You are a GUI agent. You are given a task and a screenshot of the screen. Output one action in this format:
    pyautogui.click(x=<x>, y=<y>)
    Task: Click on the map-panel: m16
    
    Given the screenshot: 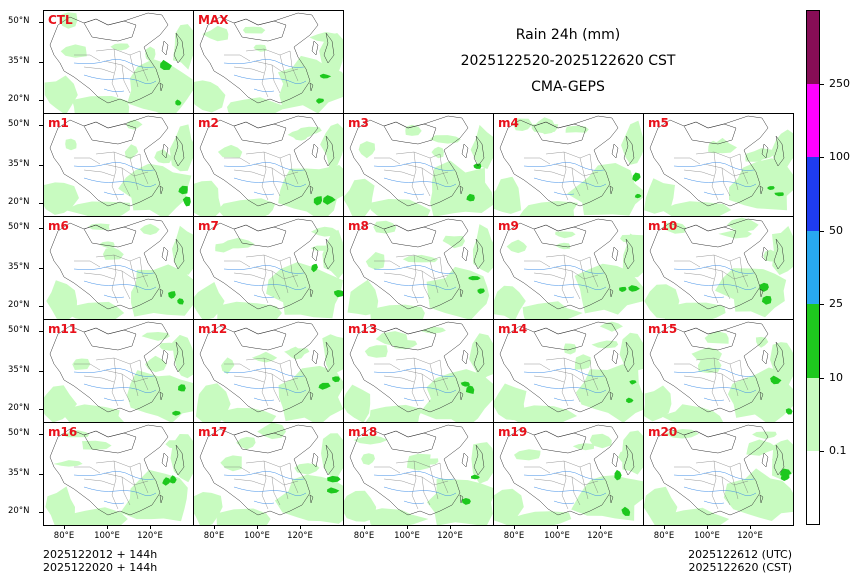 What is the action you would take?
    pyautogui.click(x=118, y=474)
    